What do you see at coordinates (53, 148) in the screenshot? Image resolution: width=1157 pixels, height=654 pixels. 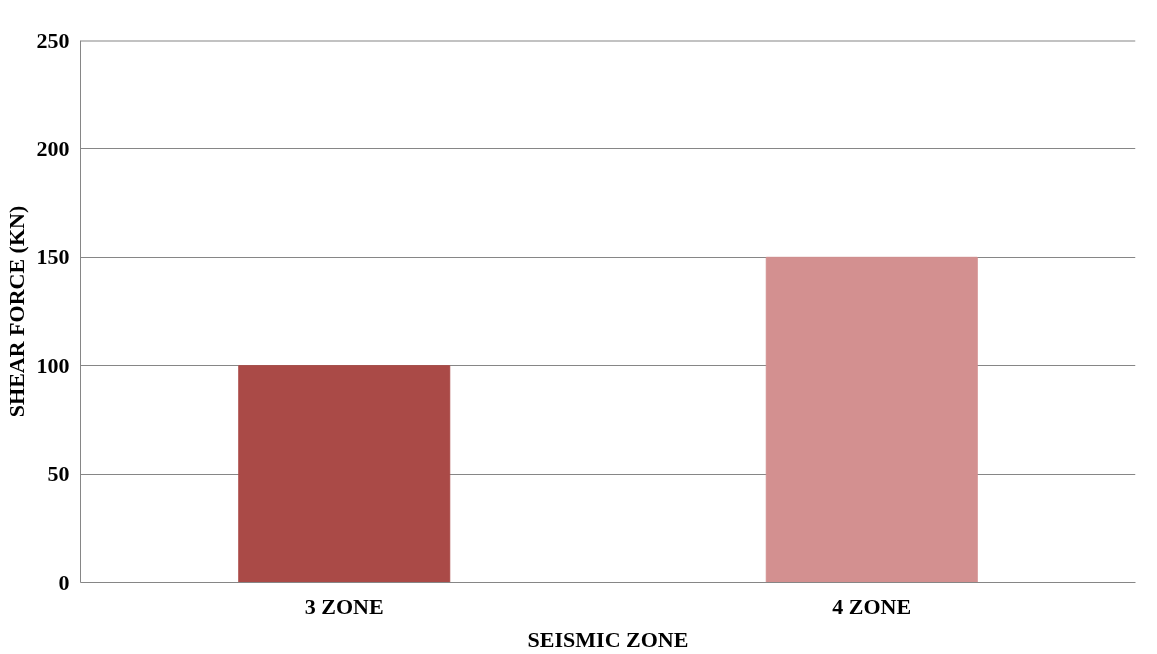 I see `y-tick-label: 200` at bounding box center [53, 148].